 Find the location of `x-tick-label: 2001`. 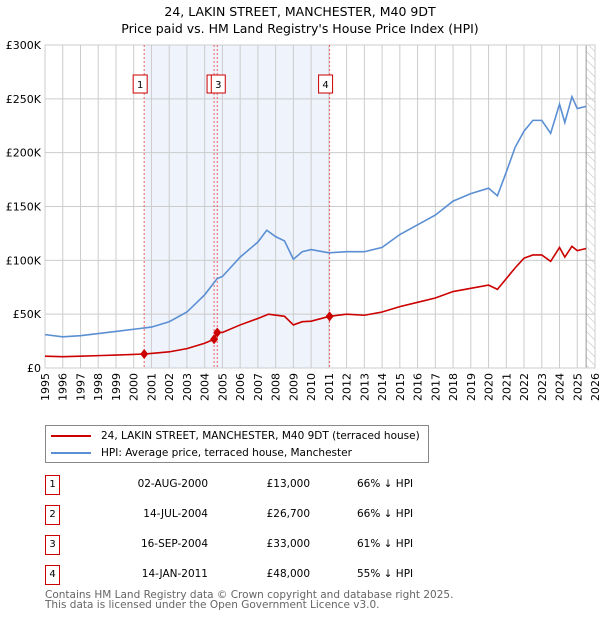

x-tick-label: 2001 is located at coordinates (151, 387).